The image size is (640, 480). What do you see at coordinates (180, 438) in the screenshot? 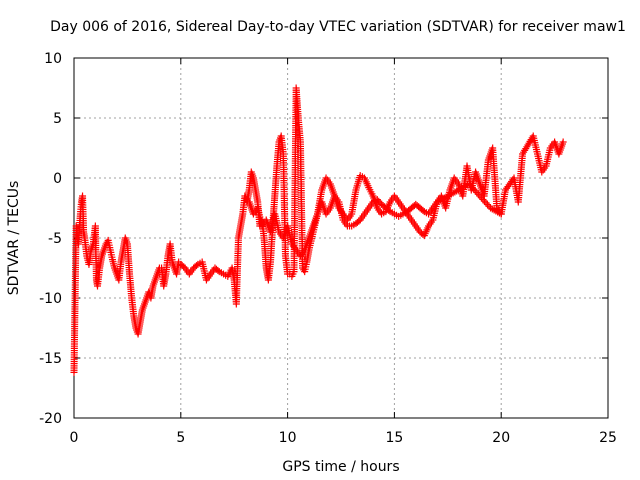
I see `x-tick-label: 5` at bounding box center [180, 438].